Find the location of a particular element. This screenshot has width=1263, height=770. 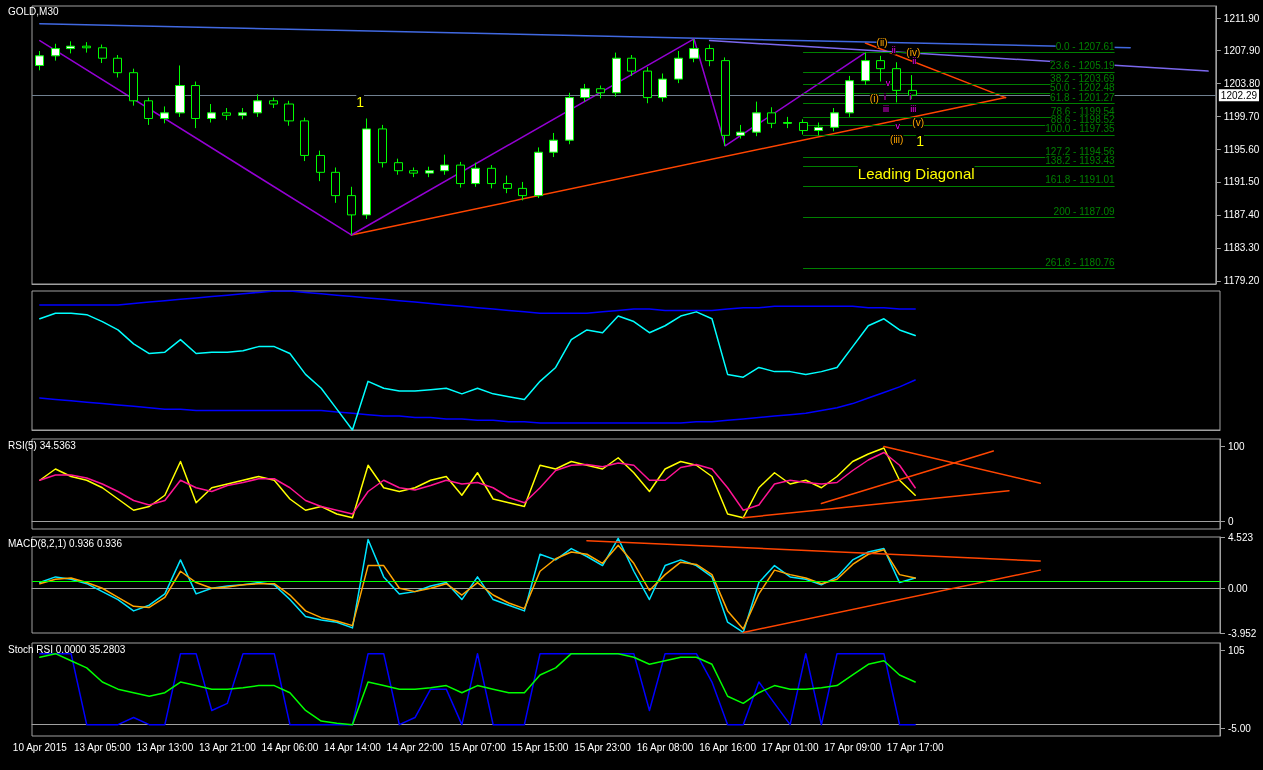

y-tick-label: 105 is located at coordinates (1237, 650).